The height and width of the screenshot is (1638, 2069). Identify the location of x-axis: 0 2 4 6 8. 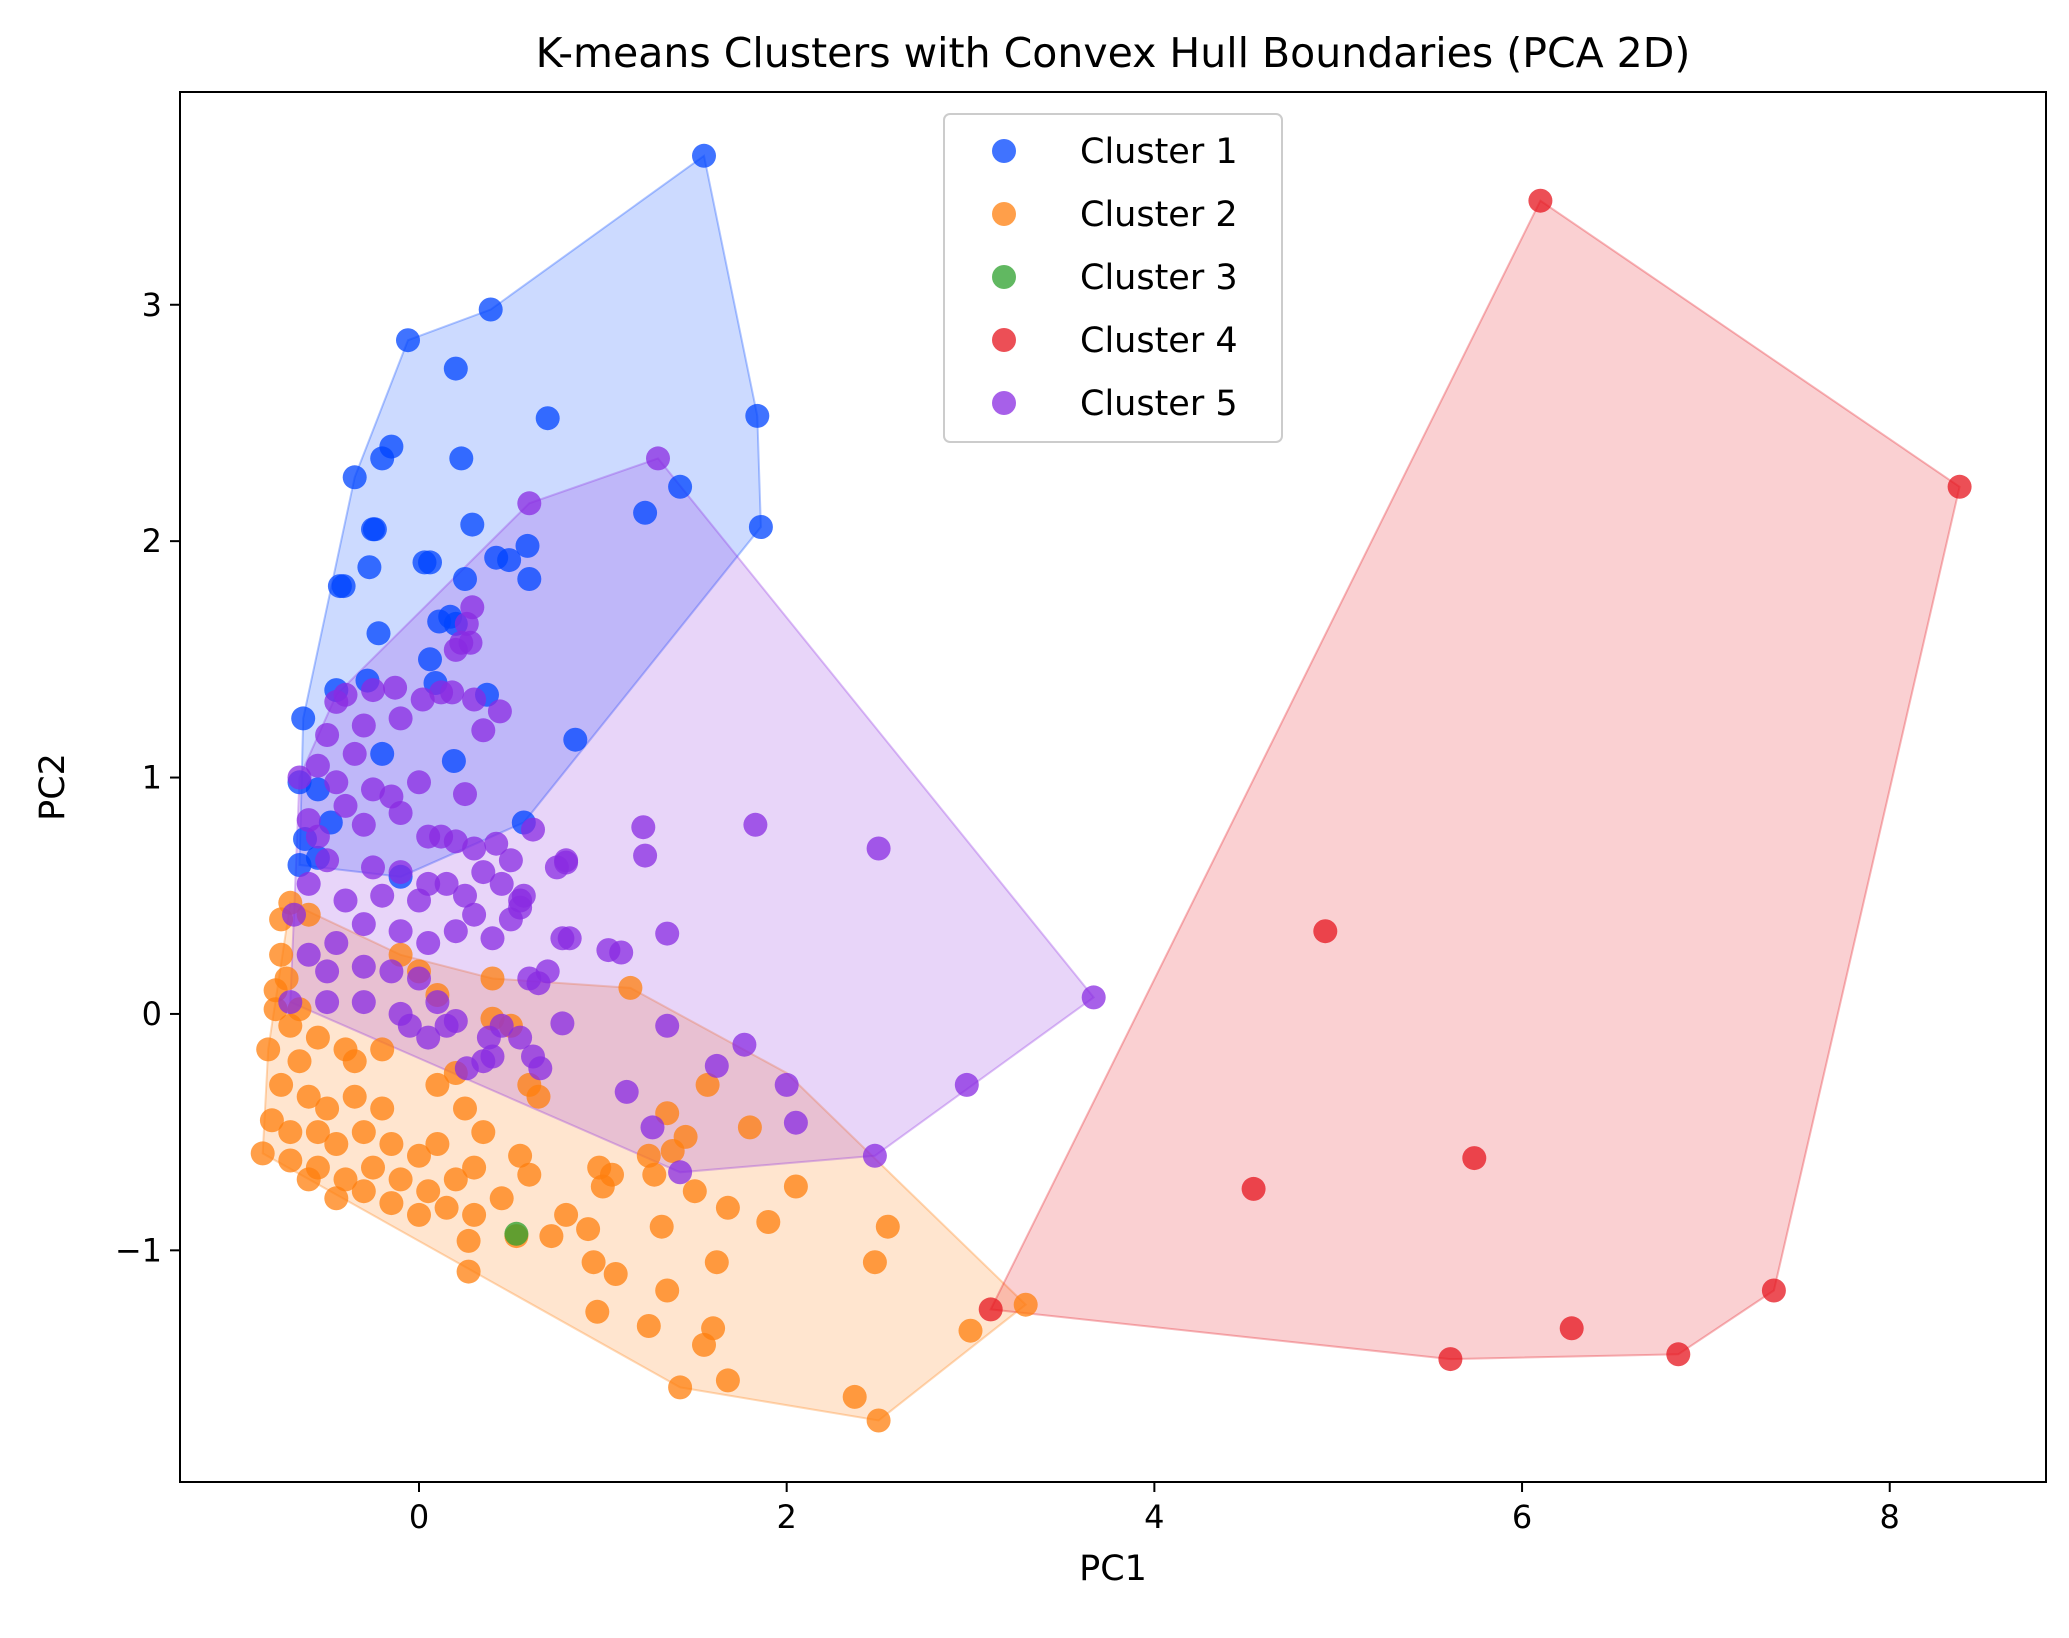
(1154, 1509).